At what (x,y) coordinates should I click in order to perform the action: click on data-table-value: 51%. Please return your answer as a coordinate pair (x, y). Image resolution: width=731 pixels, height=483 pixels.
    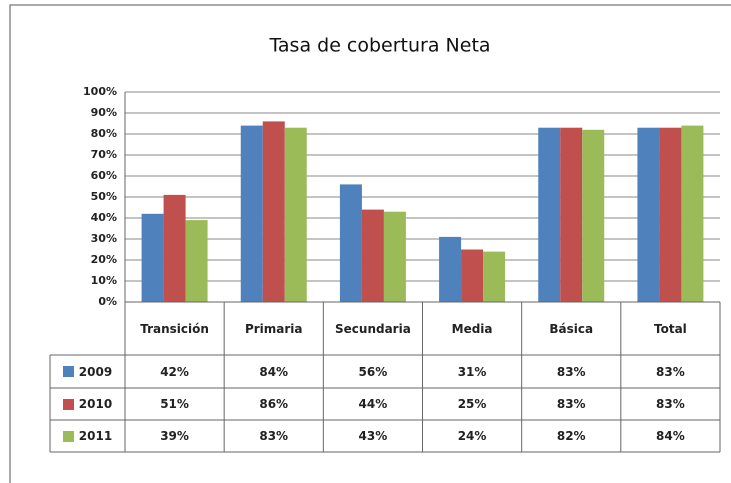
    Looking at the image, I should click on (174, 404).